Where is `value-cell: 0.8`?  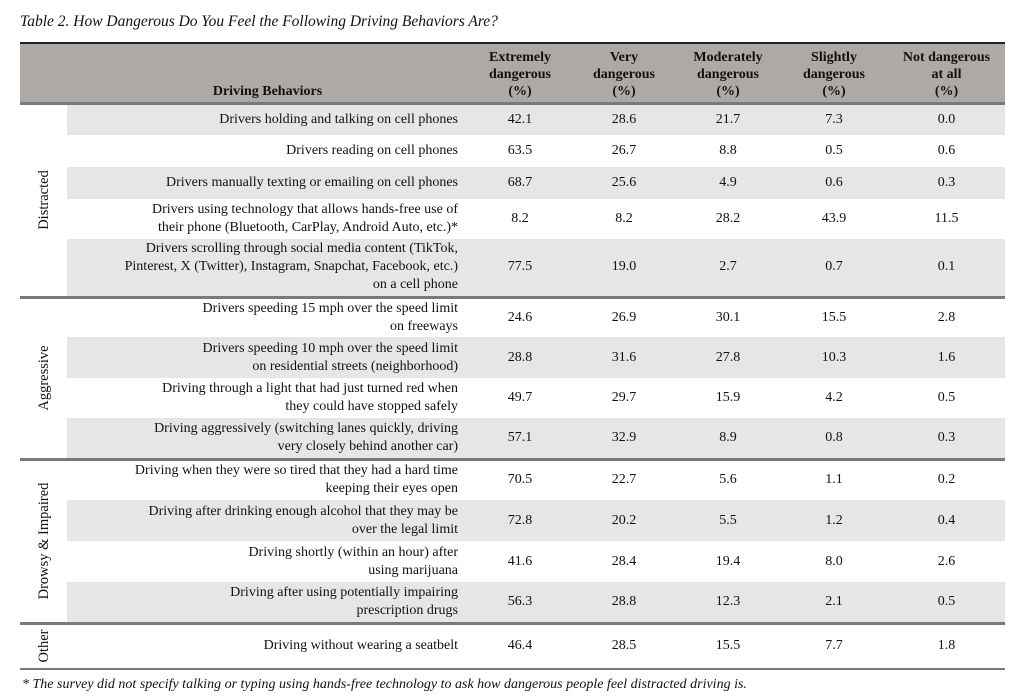
value-cell: 0.8 is located at coordinates (834, 438).